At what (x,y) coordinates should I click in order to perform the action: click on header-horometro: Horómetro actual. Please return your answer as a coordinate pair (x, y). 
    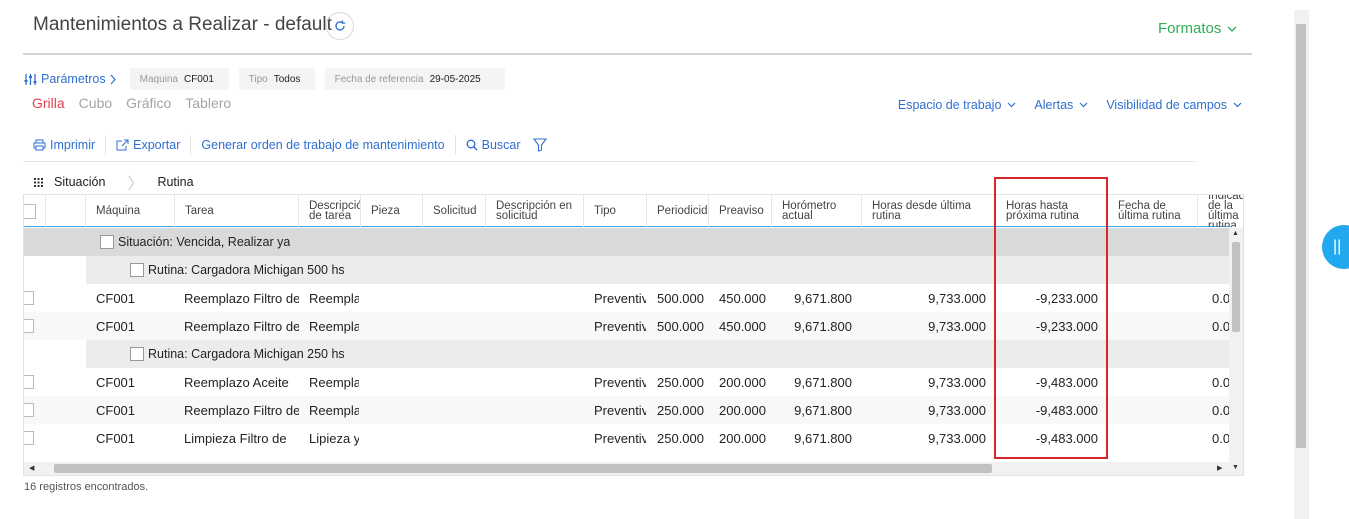
    Looking at the image, I should click on (817, 211).